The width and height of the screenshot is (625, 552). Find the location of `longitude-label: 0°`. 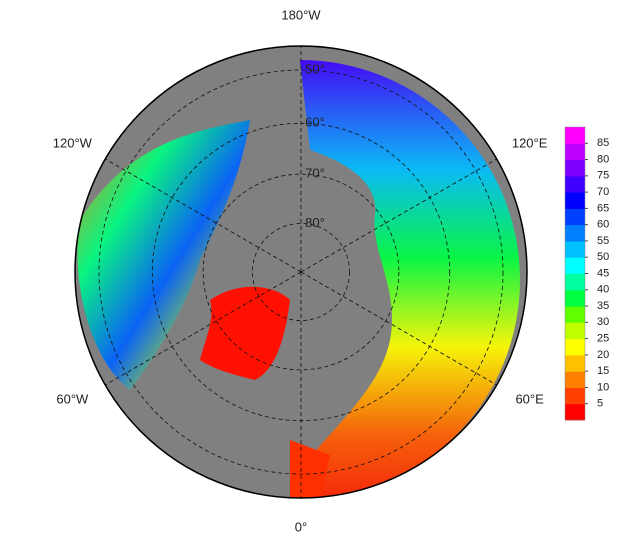

longitude-label: 0° is located at coordinates (301, 526).